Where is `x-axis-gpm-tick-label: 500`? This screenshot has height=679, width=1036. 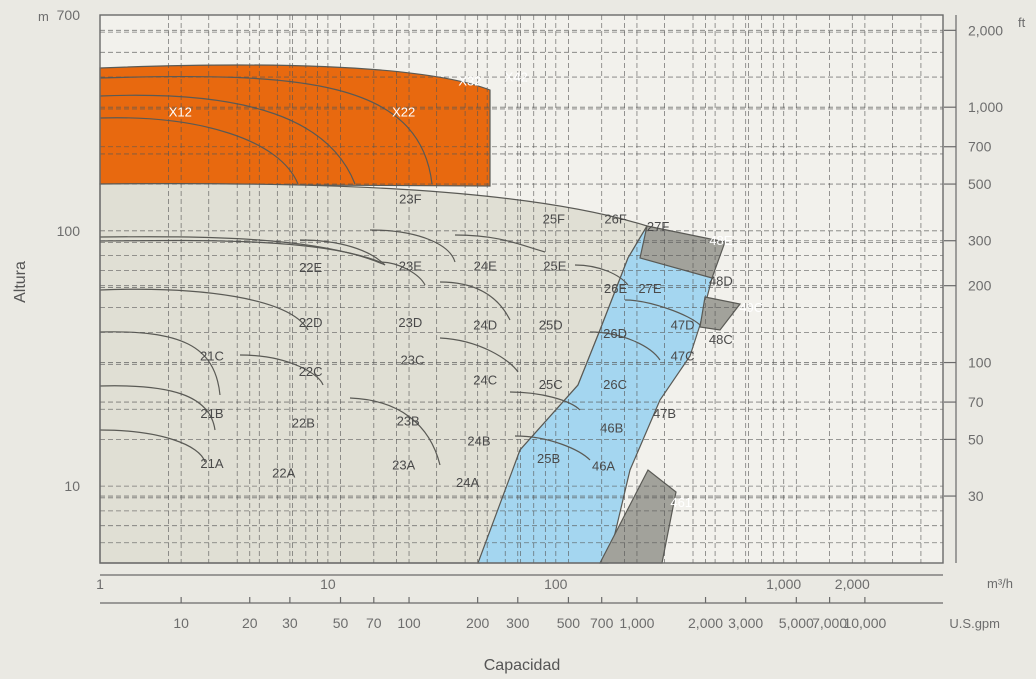
x-axis-gpm-tick-label: 500 is located at coordinates (569, 623).